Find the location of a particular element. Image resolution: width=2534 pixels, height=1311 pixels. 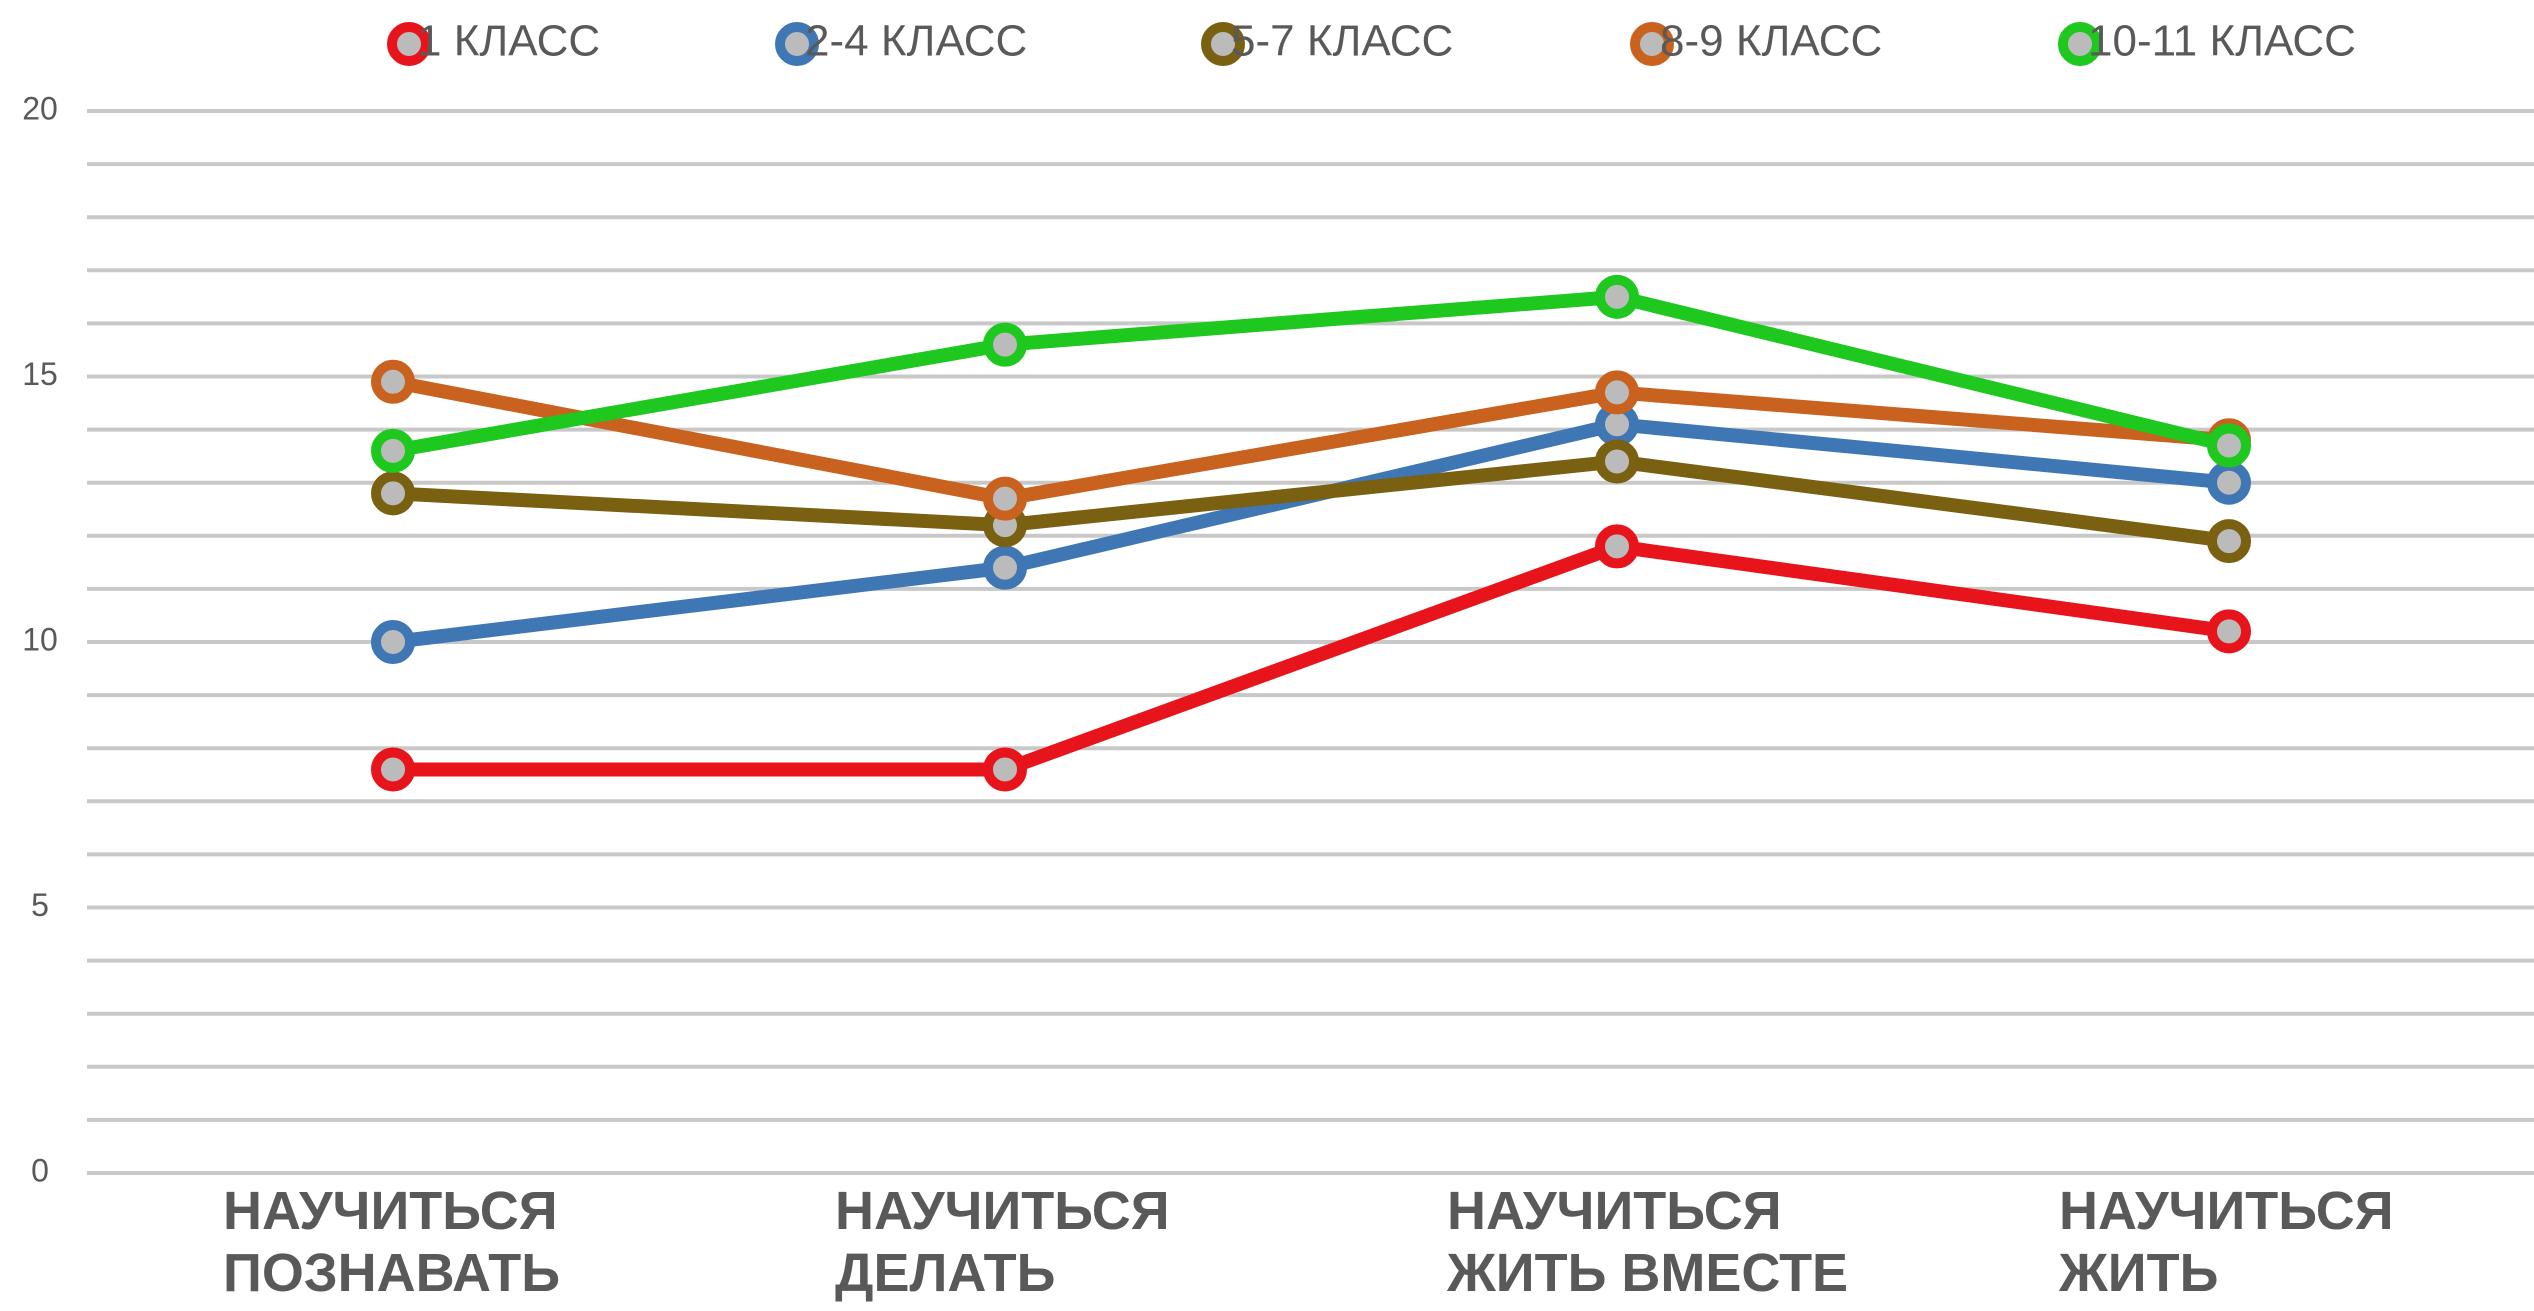

legend-label: 10-11 КЛАСС is located at coordinates (2222, 41).